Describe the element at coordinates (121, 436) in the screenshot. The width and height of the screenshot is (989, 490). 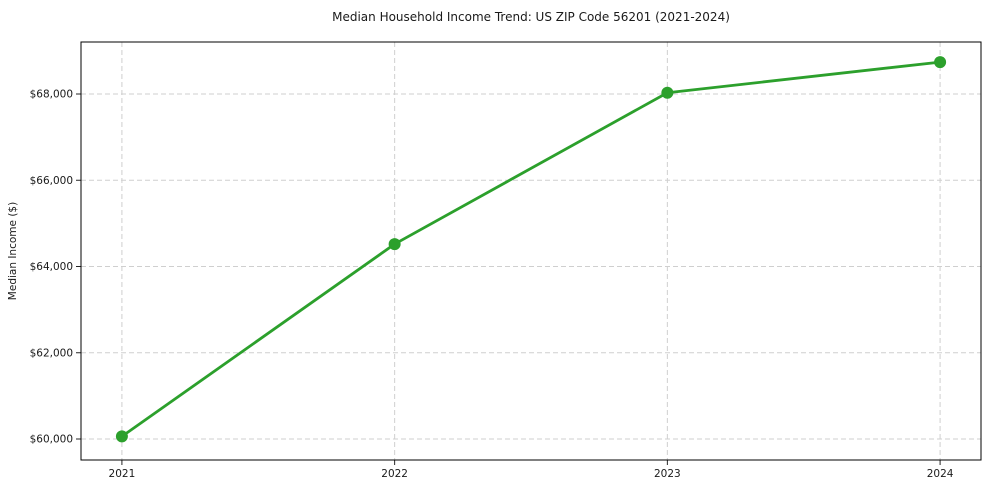
I see `data-point-2021` at that location.